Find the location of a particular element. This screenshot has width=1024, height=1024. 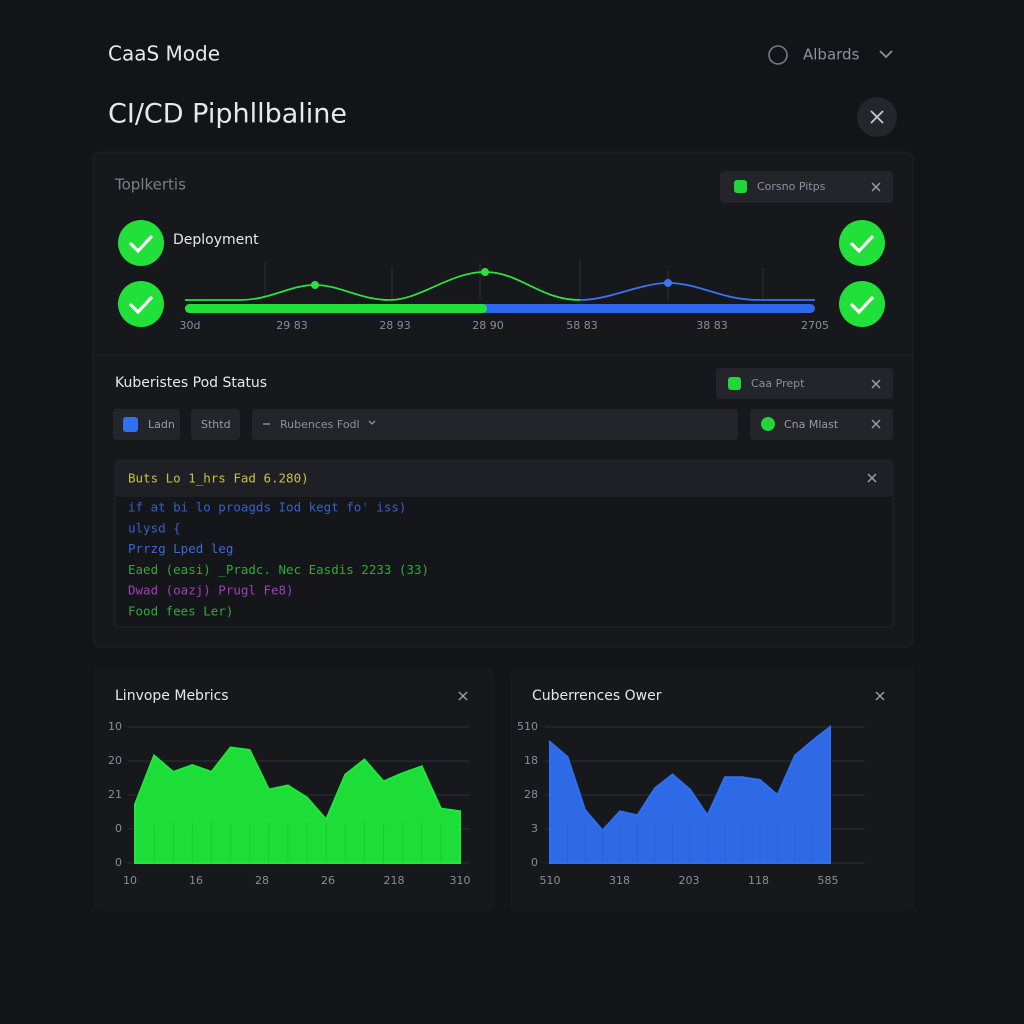

x-tick-label: 510 is located at coordinates (550, 880).